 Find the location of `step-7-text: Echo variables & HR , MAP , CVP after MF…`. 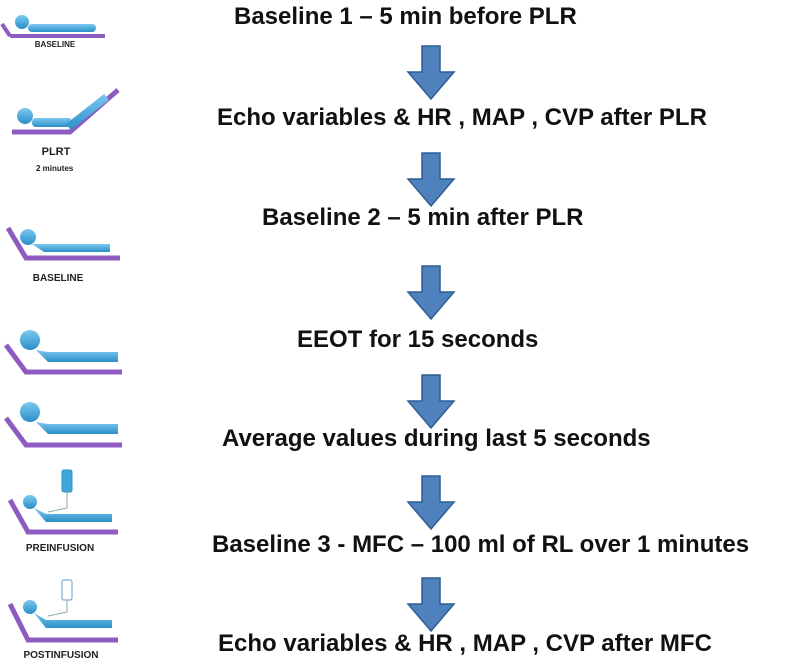

step-7-text: Echo variables & HR , MAP , CVP after MF… is located at coordinates (465, 643).